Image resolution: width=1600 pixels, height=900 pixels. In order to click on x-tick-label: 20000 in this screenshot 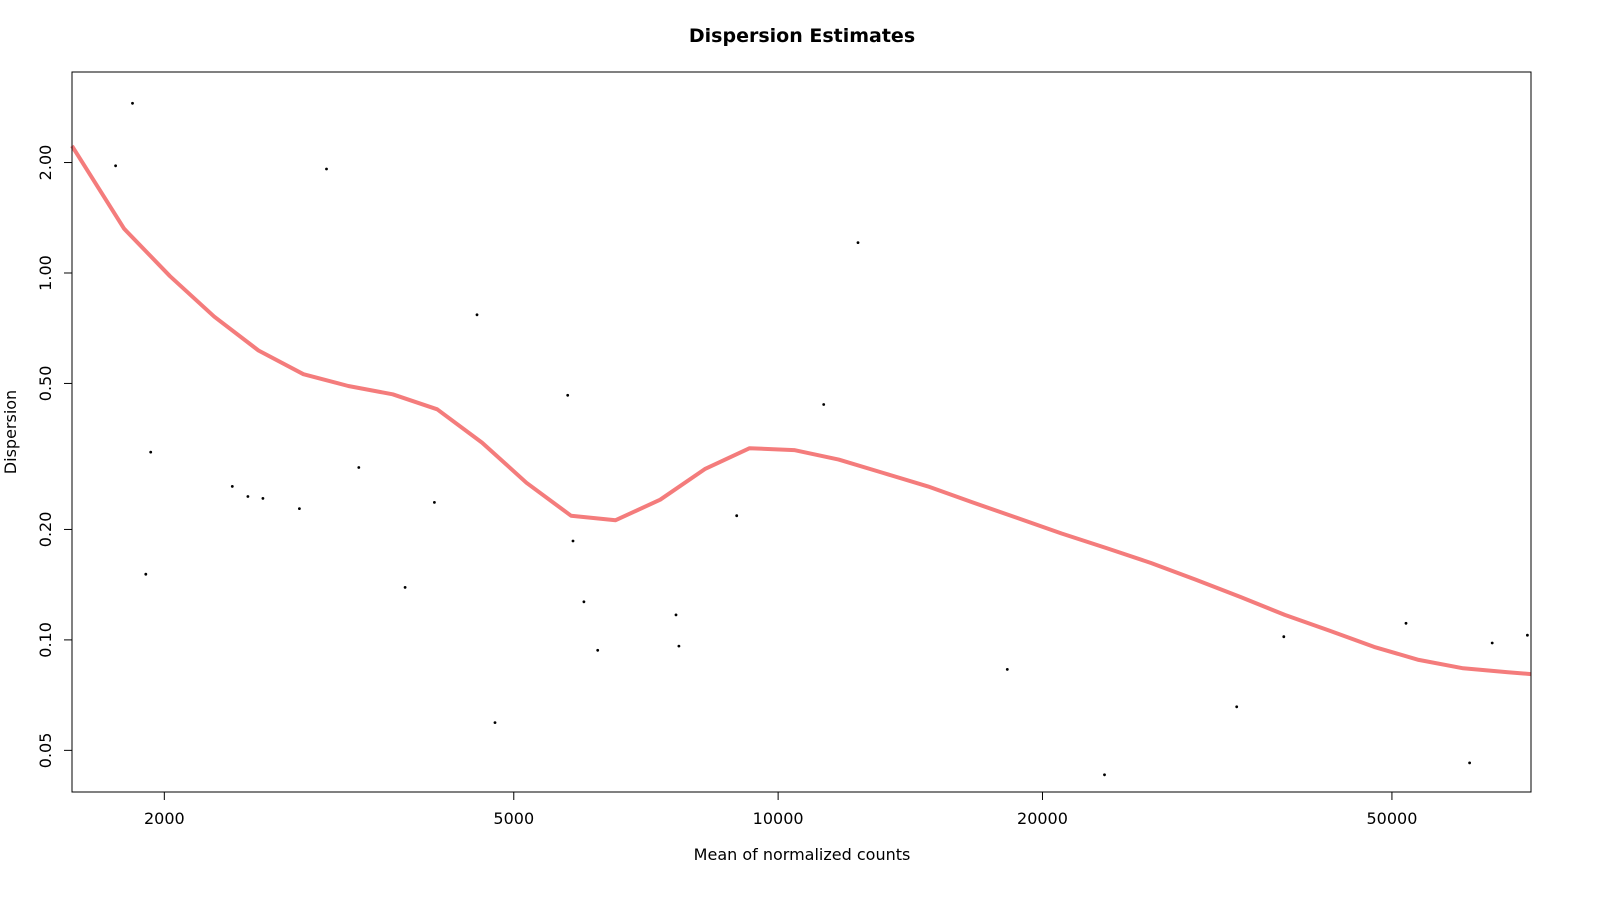, I will do `click(1042, 818)`.